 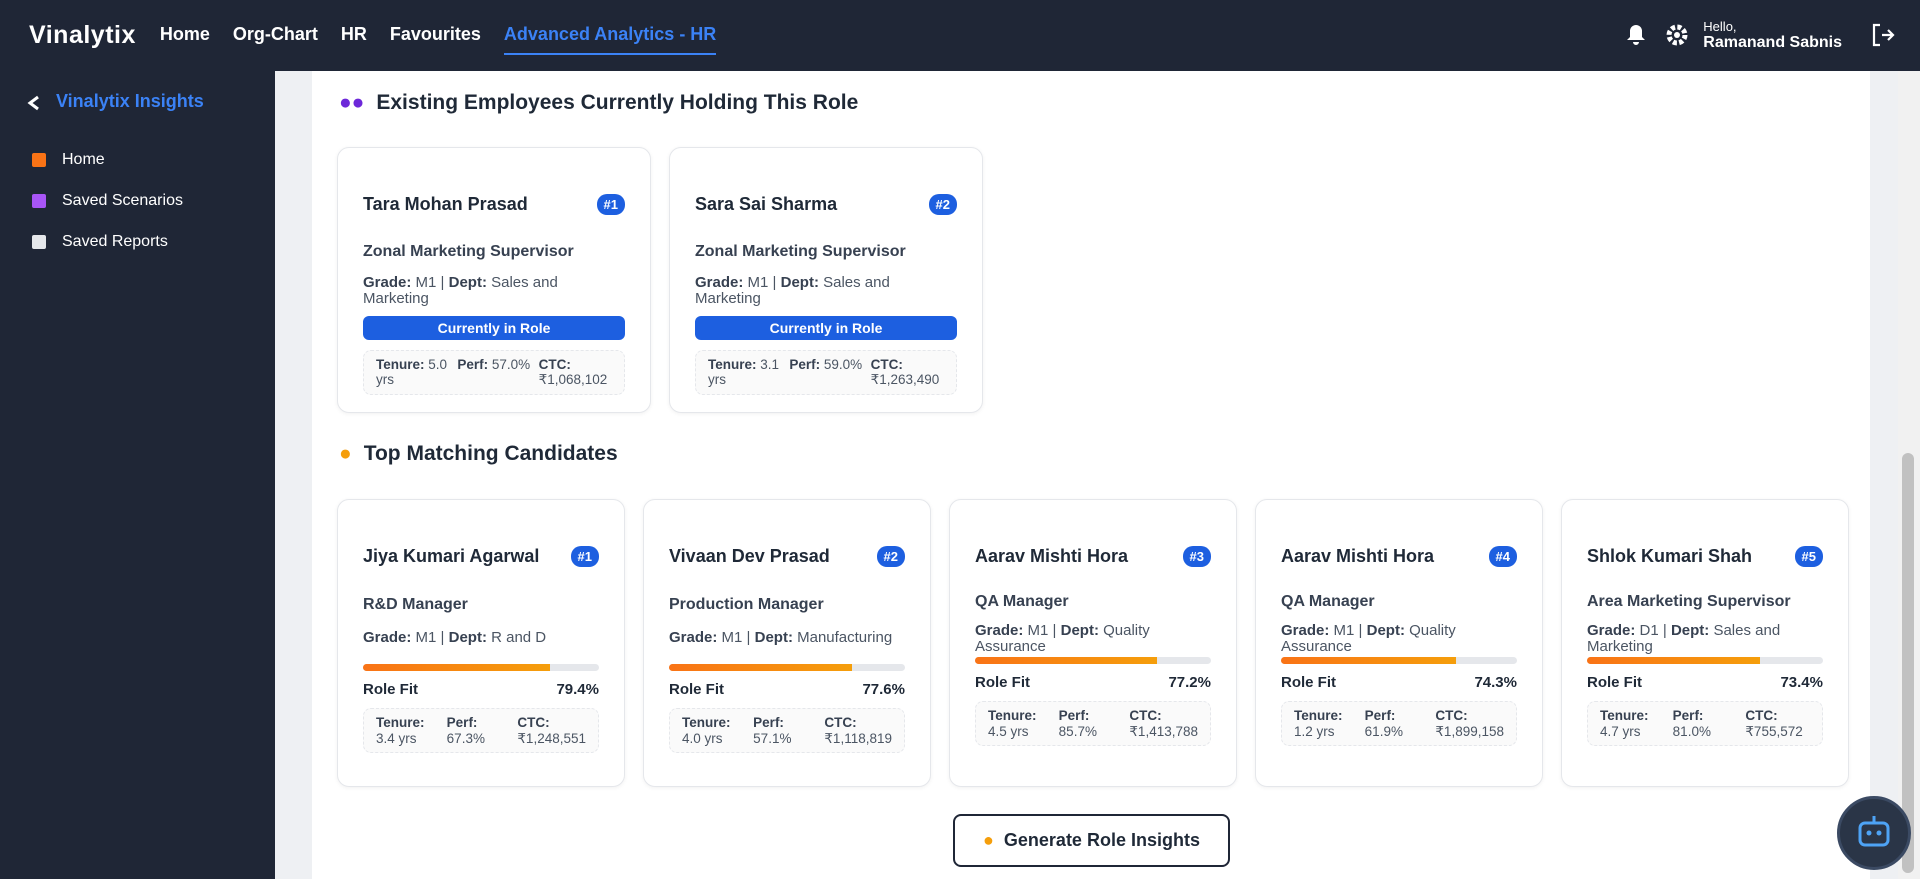 I want to click on chatbot-button, so click(x=1874, y=833).